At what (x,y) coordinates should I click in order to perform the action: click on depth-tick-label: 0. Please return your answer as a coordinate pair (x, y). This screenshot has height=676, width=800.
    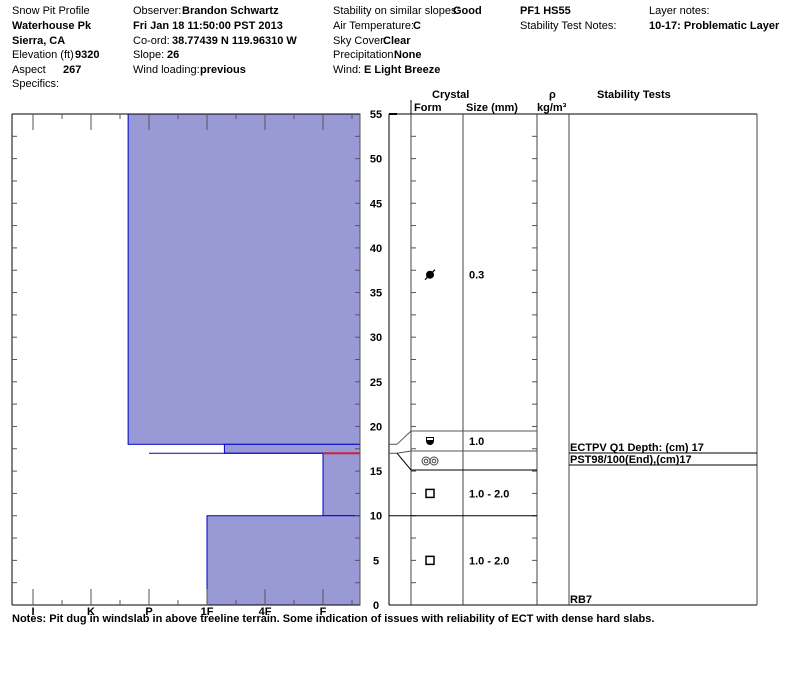
    Looking at the image, I should click on (376, 606).